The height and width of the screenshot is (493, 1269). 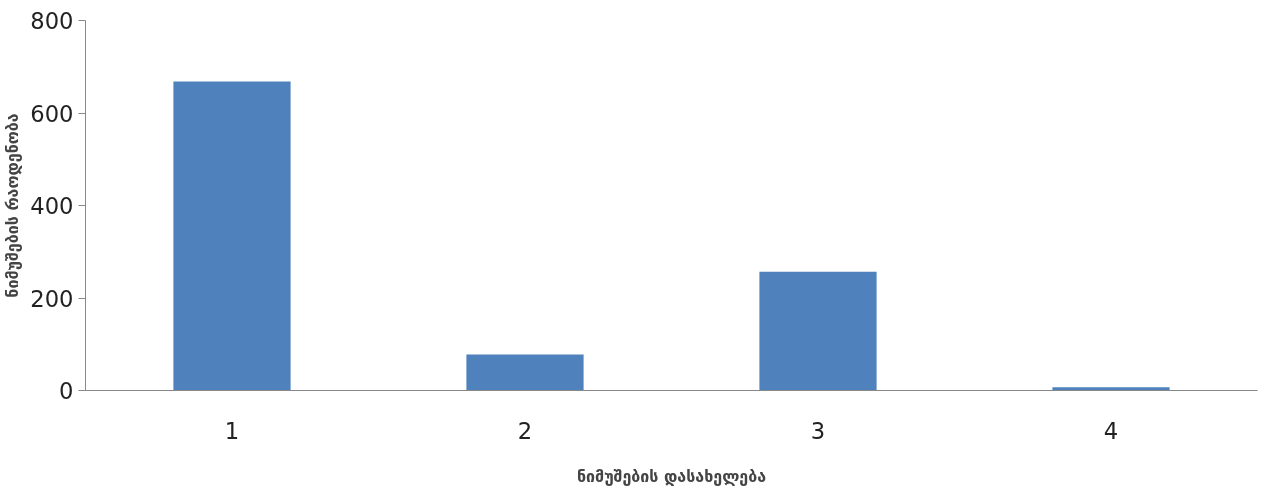 I want to click on y-axis-title: ნიმუშების რაოდენობა, so click(x=13, y=205).